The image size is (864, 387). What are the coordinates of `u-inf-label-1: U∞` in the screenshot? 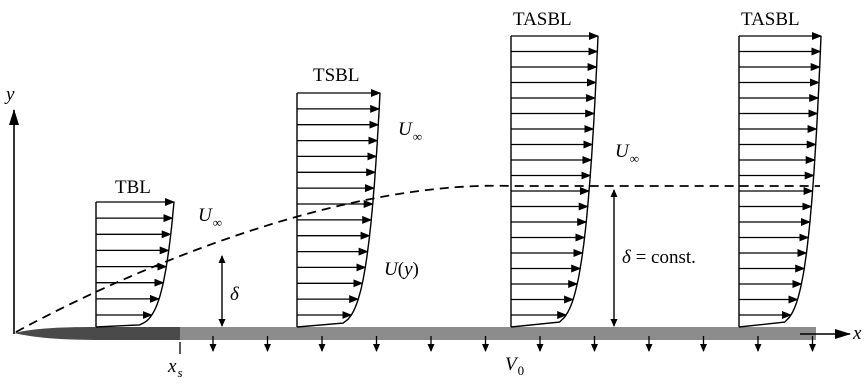 It's located at (210, 217).